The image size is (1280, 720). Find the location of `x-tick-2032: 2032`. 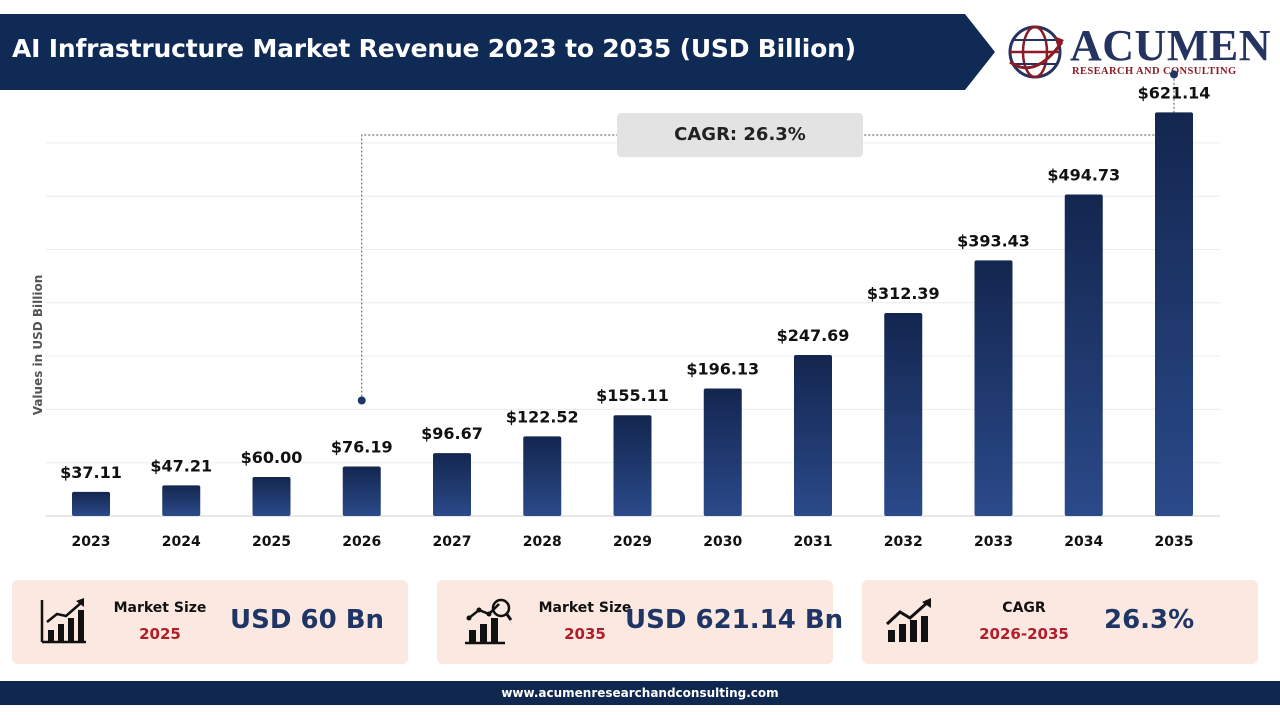

x-tick-2032: 2032 is located at coordinates (903, 542).